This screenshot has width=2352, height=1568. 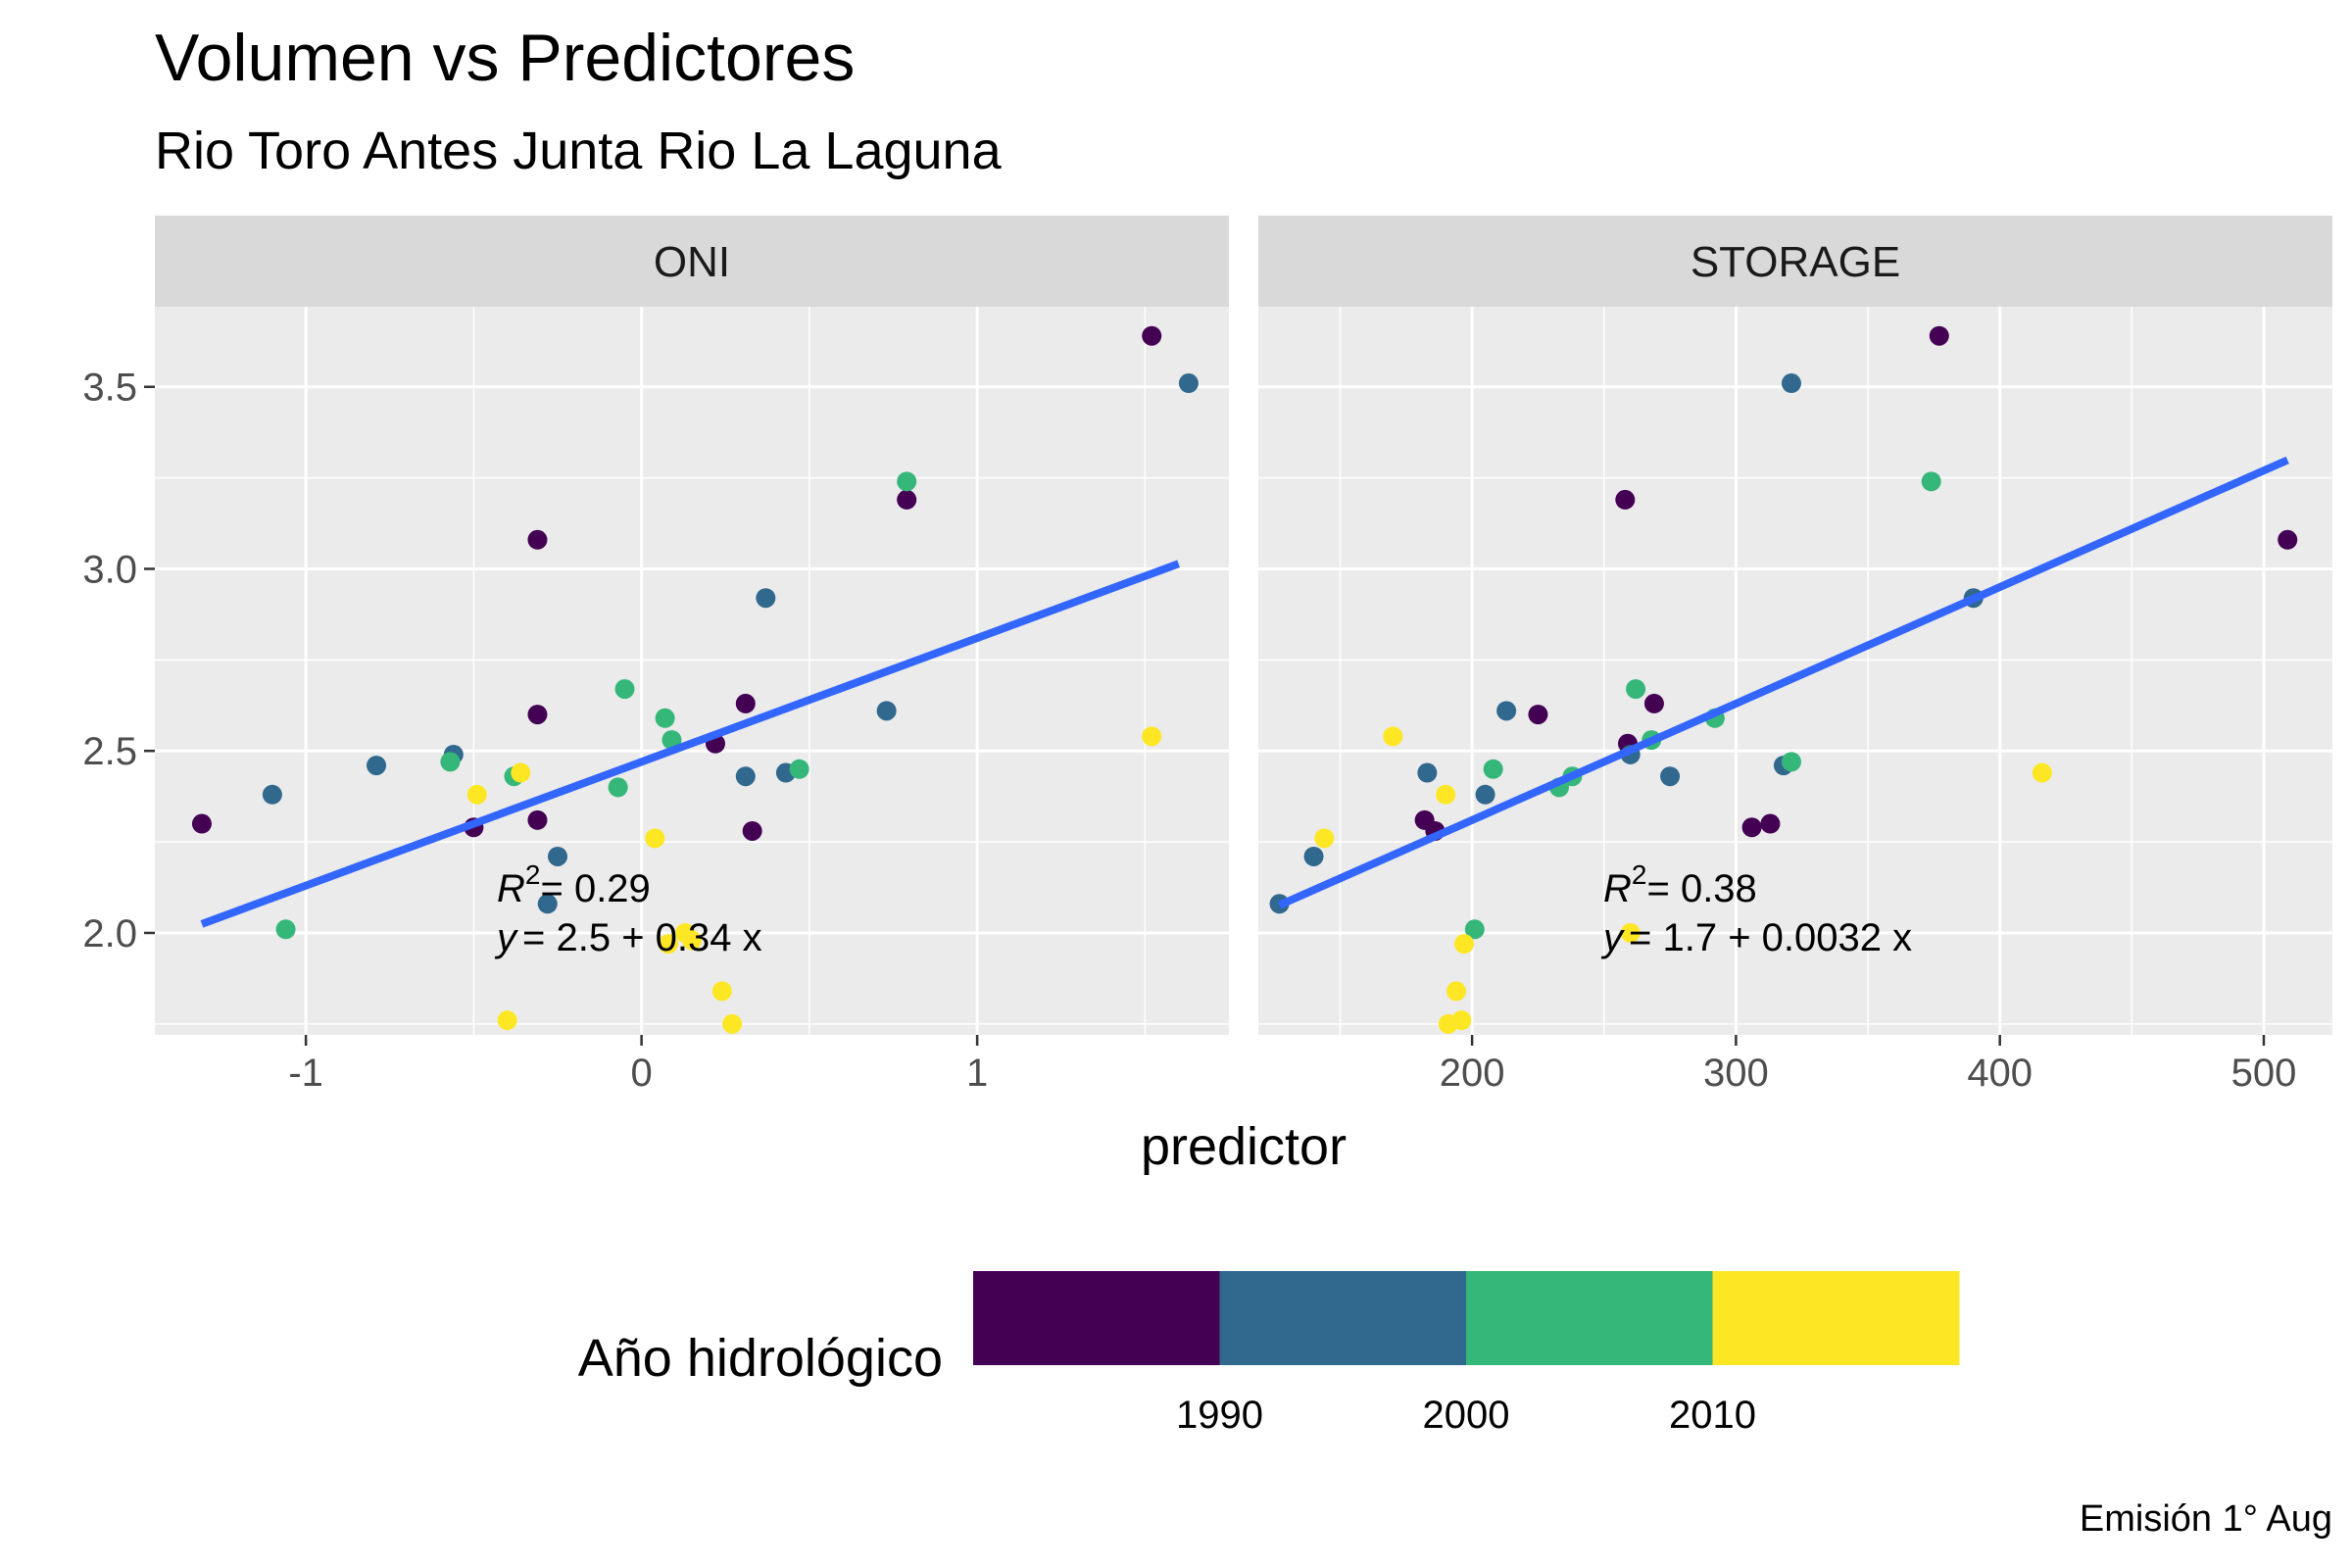 What do you see at coordinates (579, 151) in the screenshot?
I see `chart-subtitle: Rio Toro Antes Junta Rio La Laguna` at bounding box center [579, 151].